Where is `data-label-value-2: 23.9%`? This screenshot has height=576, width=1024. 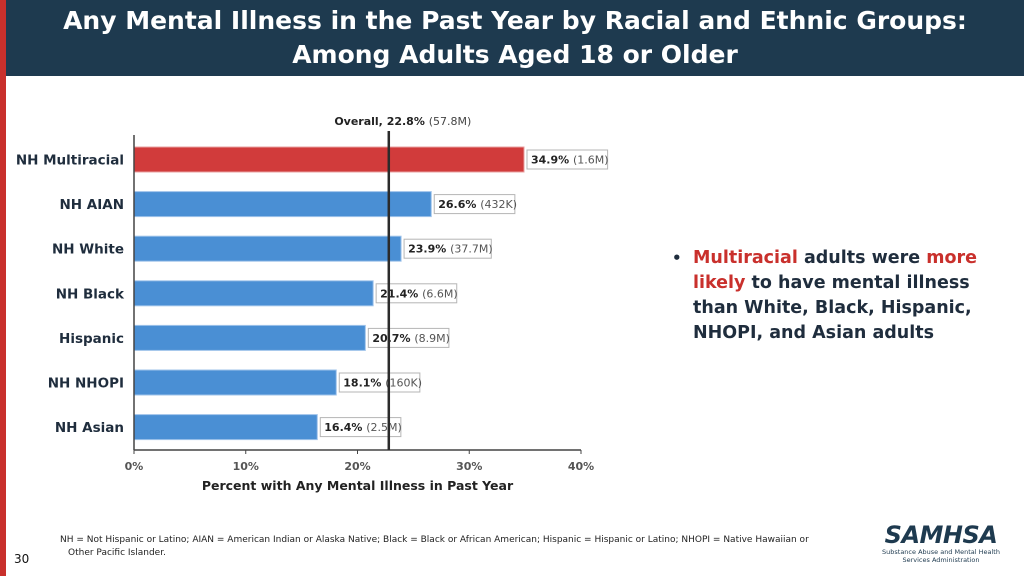
data-label-value-2: 23.9% is located at coordinates (429, 249).